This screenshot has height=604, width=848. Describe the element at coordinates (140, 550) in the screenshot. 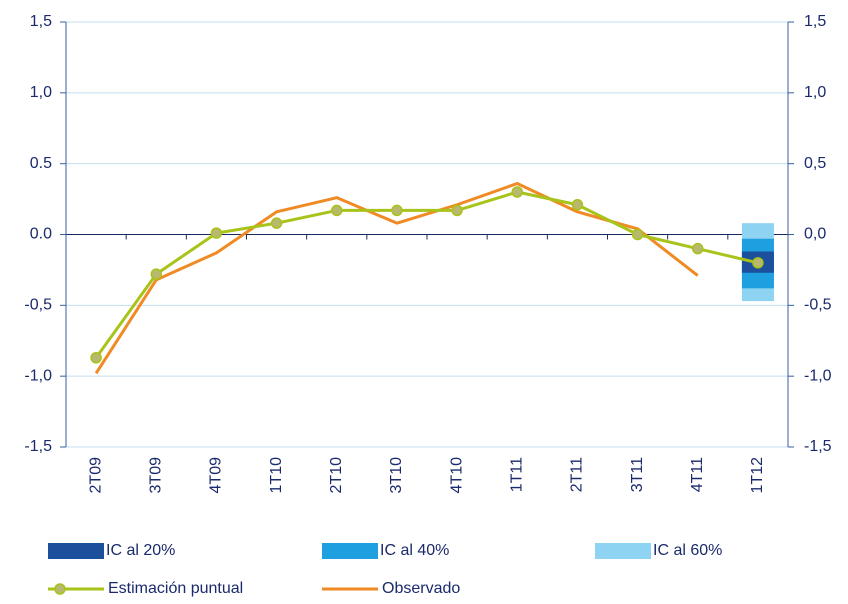

I see `legend-label: IC al 20%` at that location.